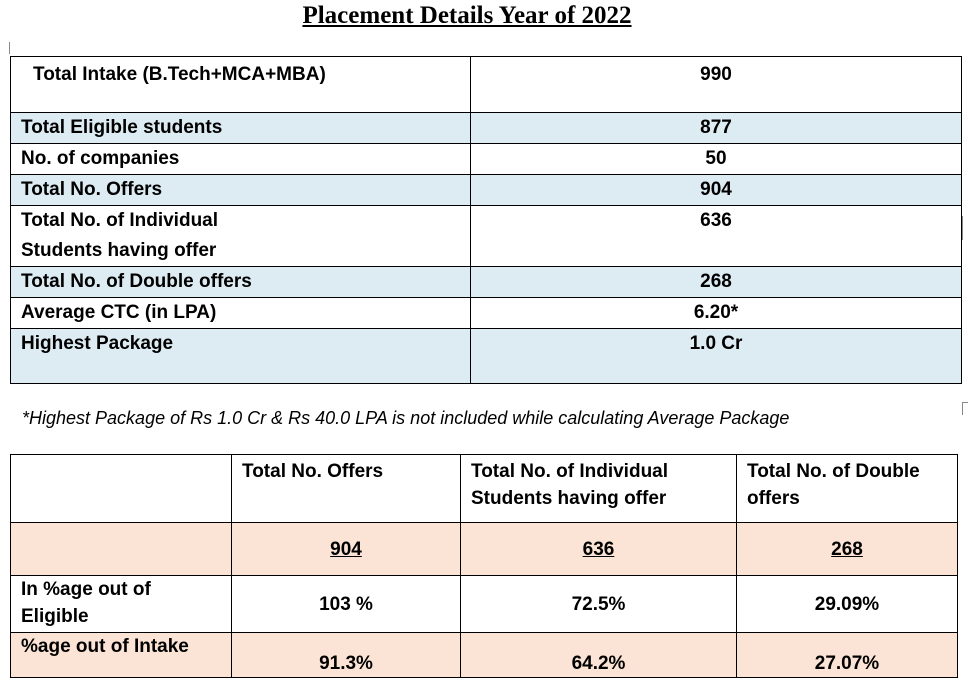  Describe the element at coordinates (833, 471) in the screenshot. I see `header-line: Total No. of Double` at that location.